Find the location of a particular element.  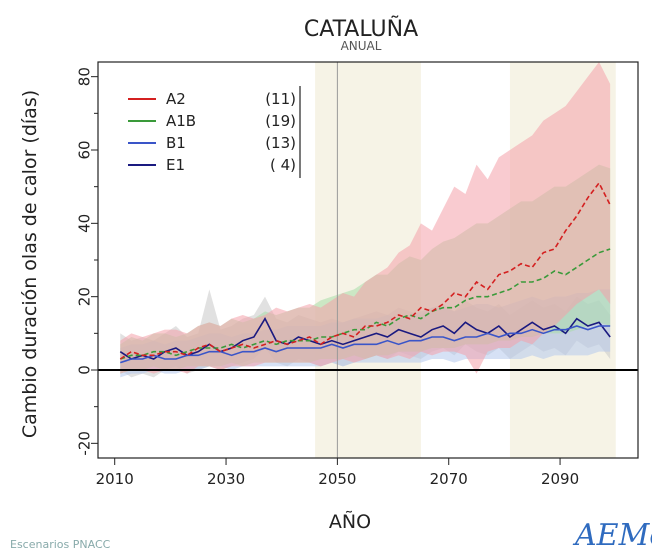

legend-count-e1: ( 4) is located at coordinates (283, 165).